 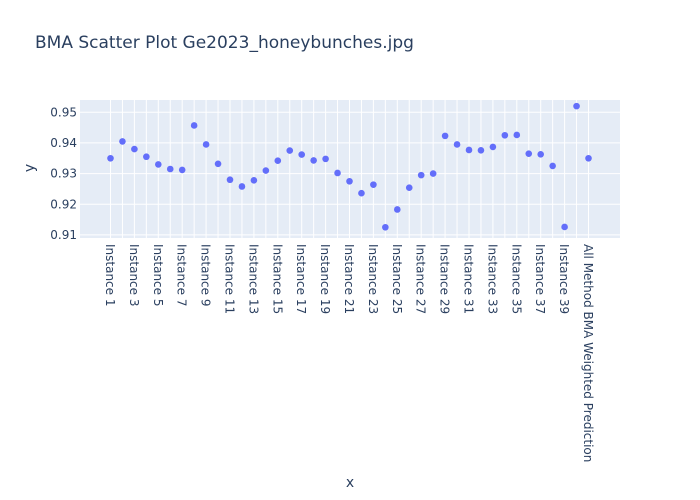 I want to click on y-tick-label: 0.95, so click(x=63, y=112).